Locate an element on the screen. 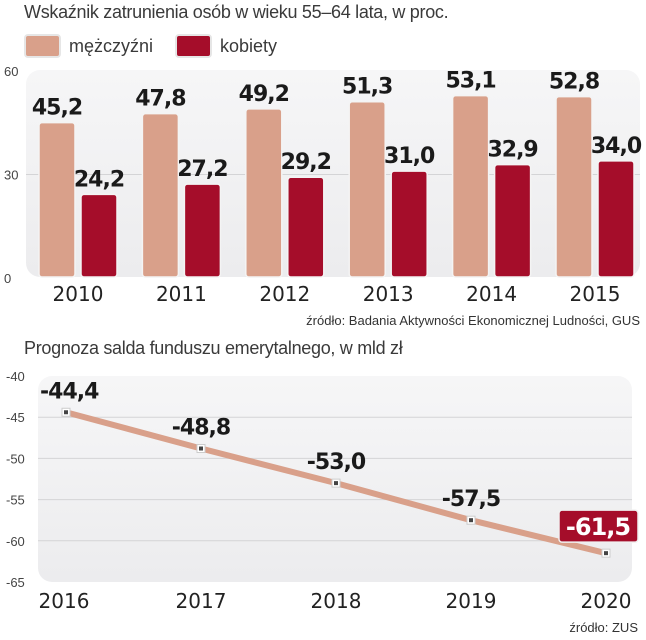 The width and height of the screenshot is (646, 640). y-tick-label: -50 is located at coordinates (15, 458).